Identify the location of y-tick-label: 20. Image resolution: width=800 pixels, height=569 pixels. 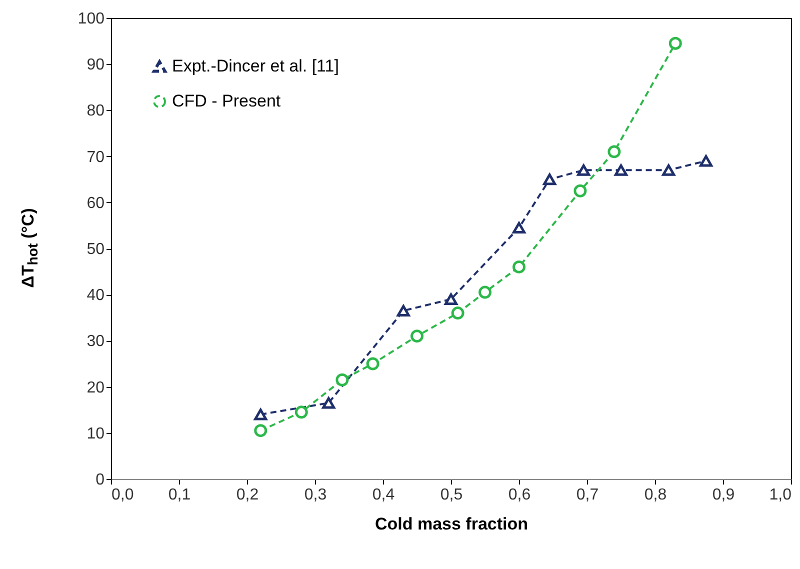
(95, 387).